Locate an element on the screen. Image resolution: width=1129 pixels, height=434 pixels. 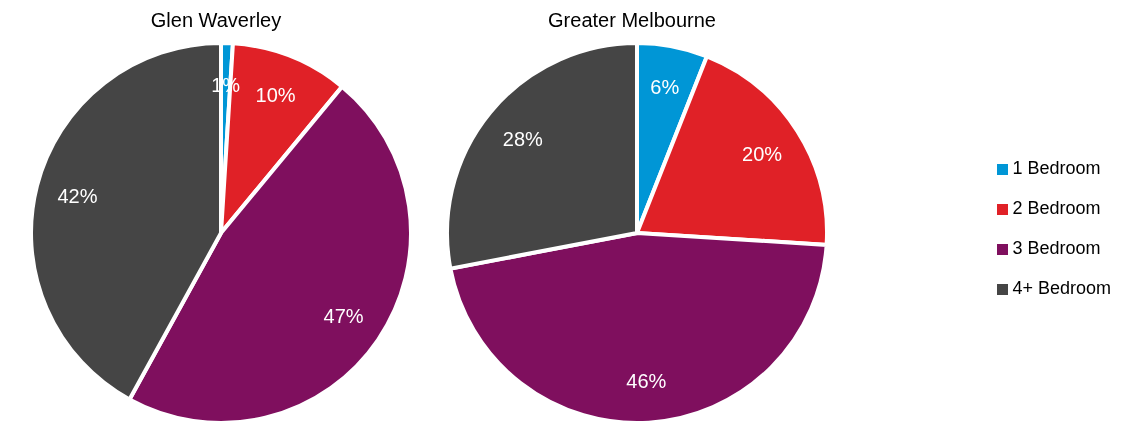
data-label: 42% is located at coordinates (77, 196).